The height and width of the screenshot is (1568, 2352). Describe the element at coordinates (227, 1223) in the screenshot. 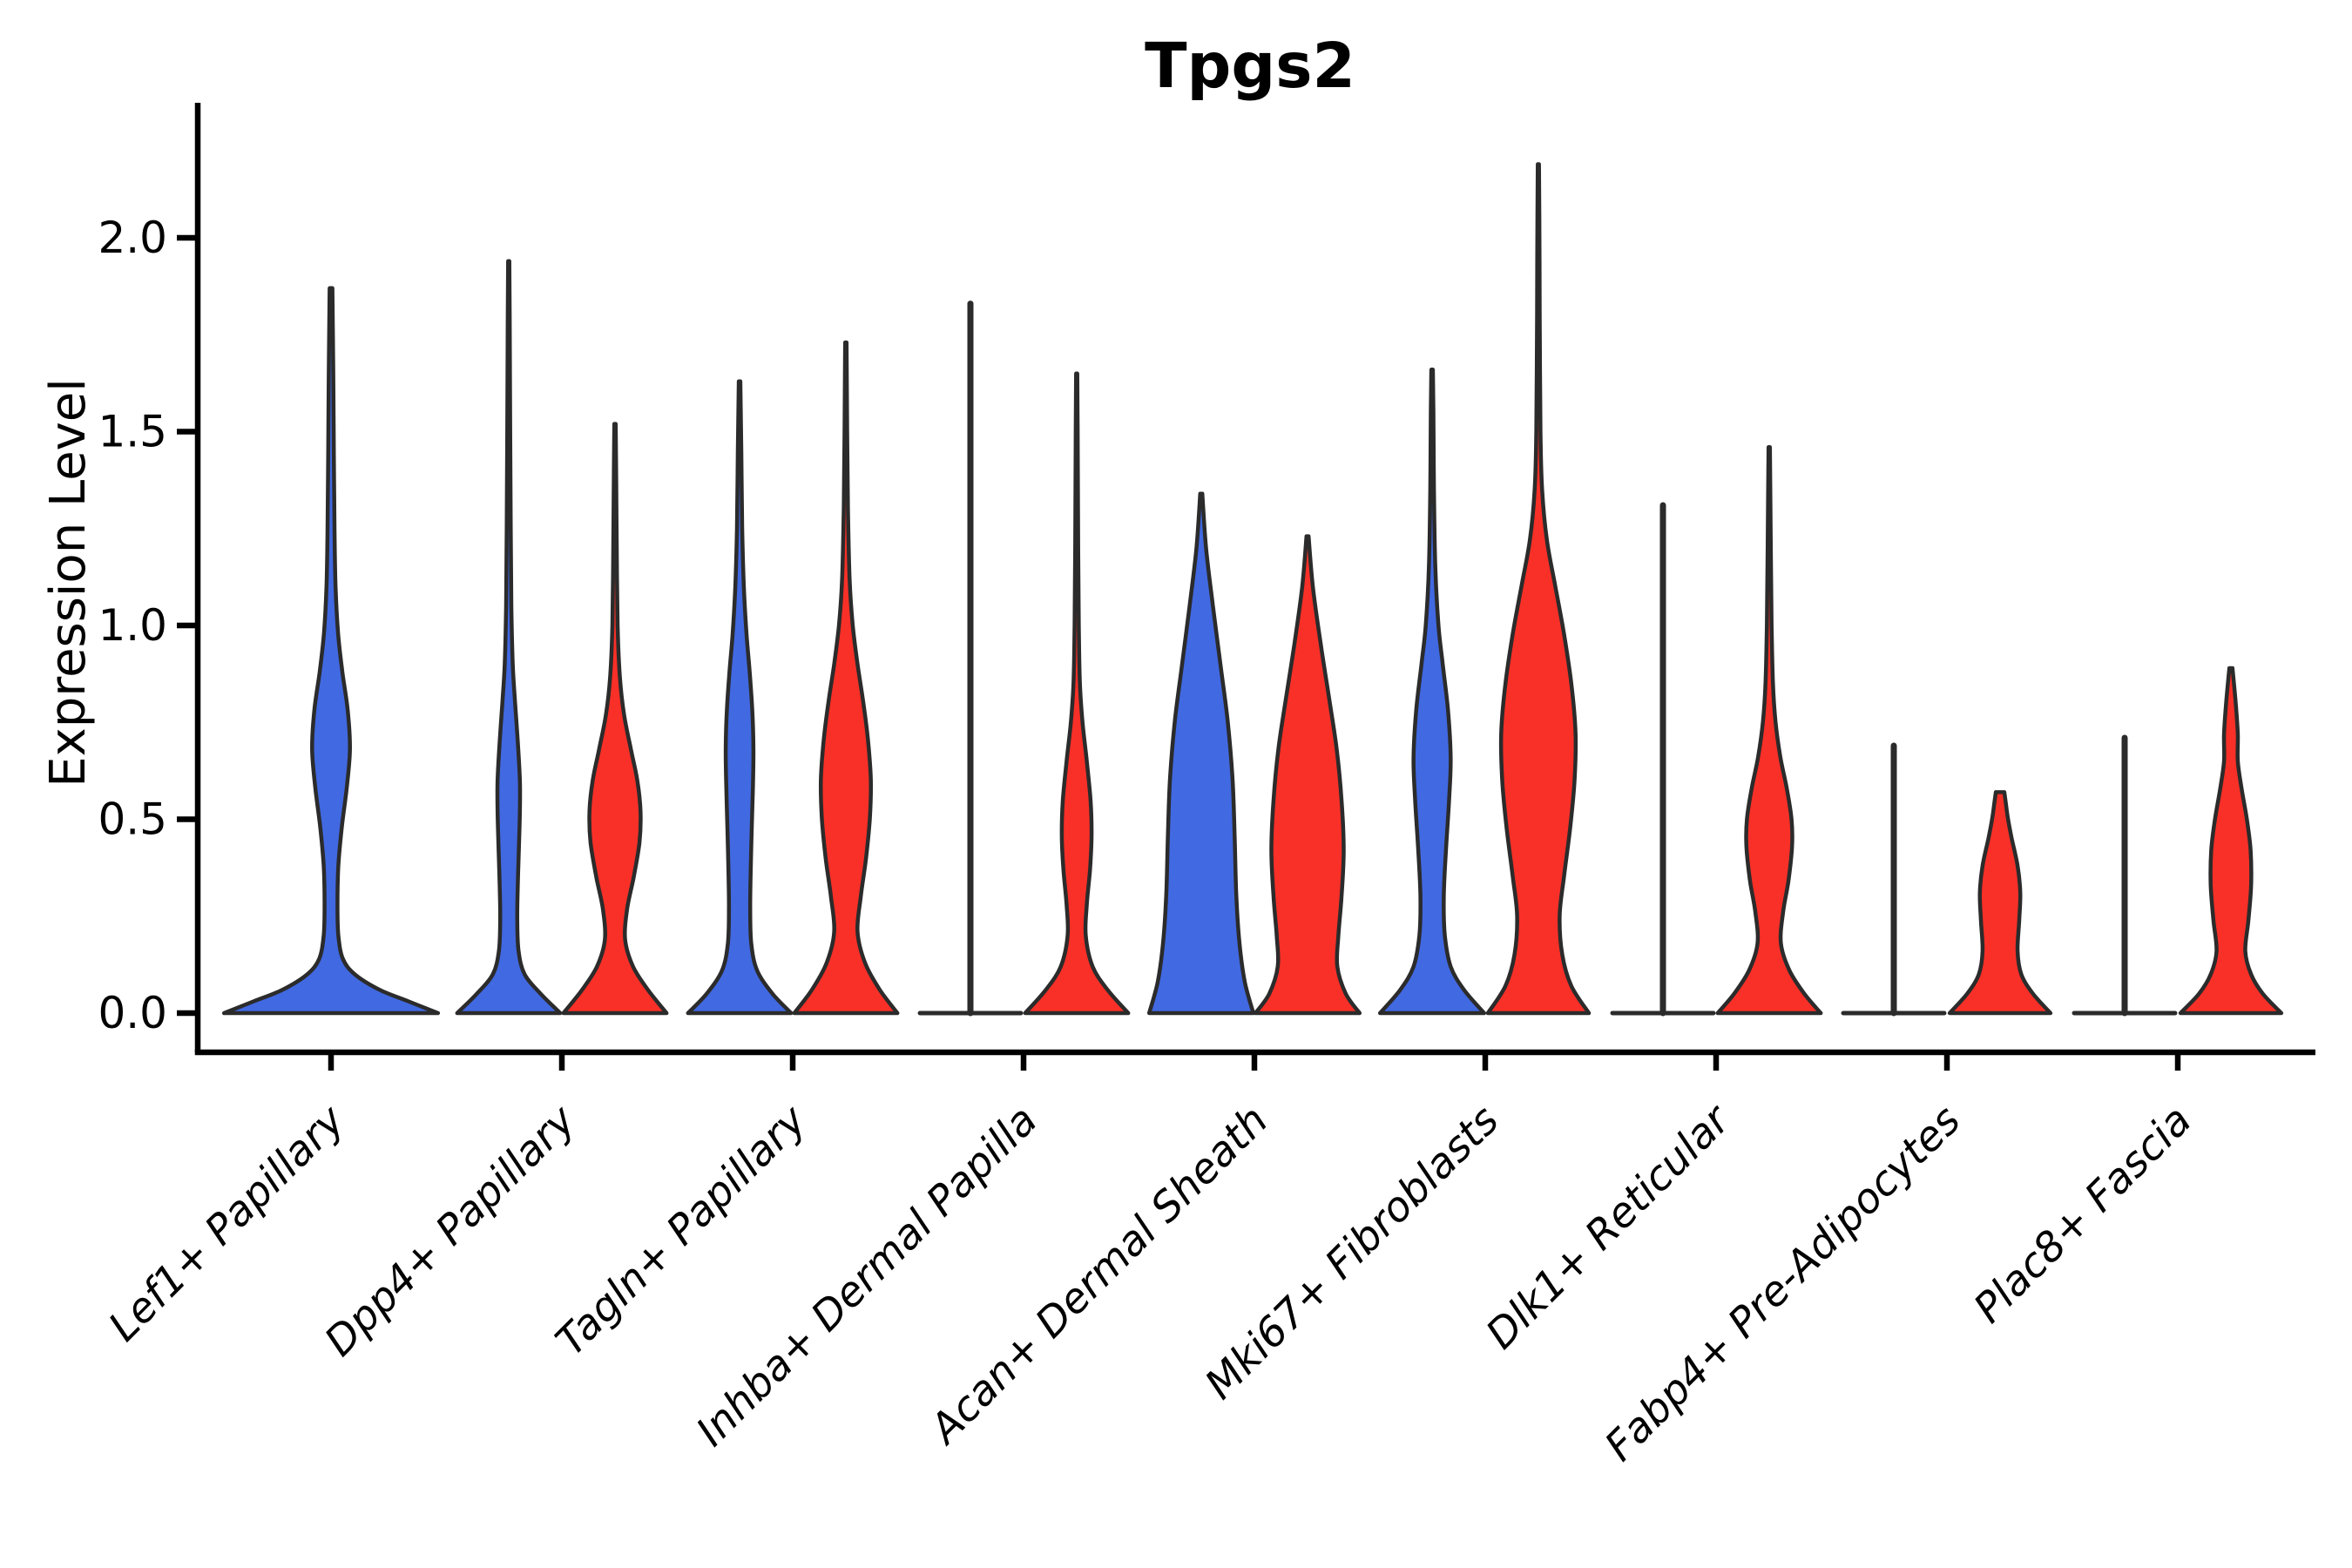

I see `x-tick-label: Lef1+ Papillary` at that location.